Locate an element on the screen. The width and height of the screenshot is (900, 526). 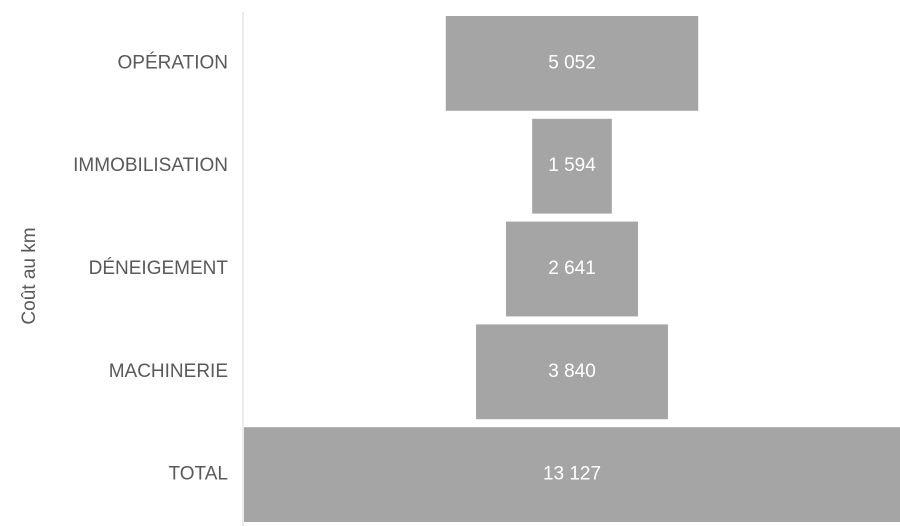
bar-labels-group: 5 052 1 594 2 641 3 840 13 127 is located at coordinates (572, 268).